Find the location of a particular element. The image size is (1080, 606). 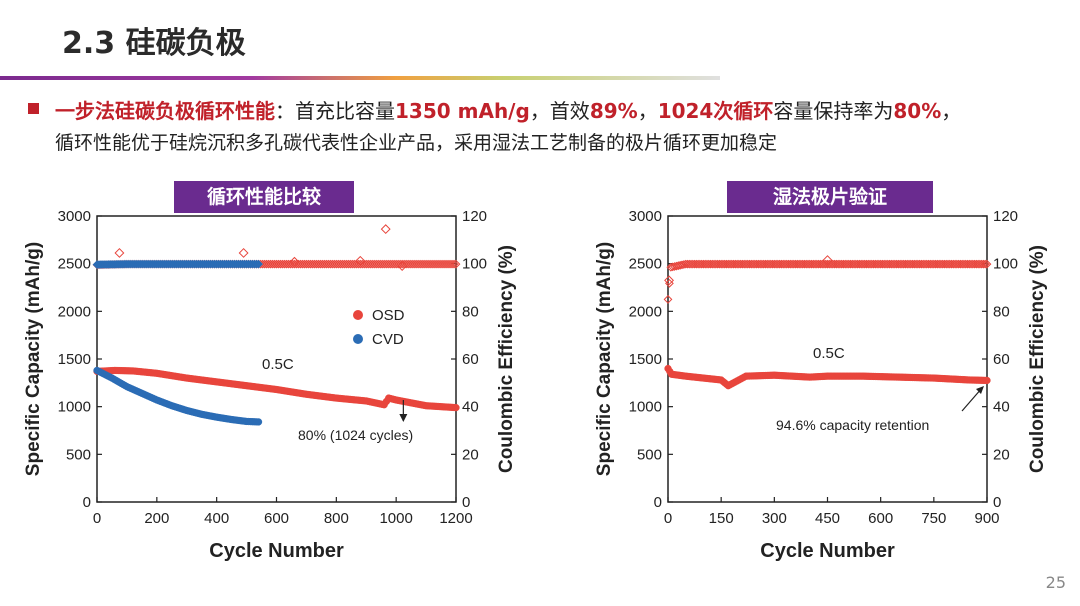

bullet-marker is located at coordinates (33, 108).